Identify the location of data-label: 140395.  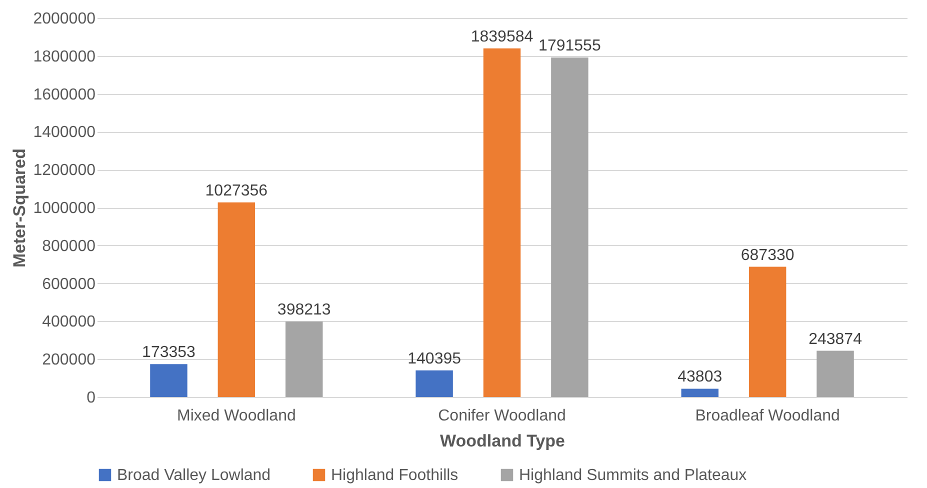
(435, 359).